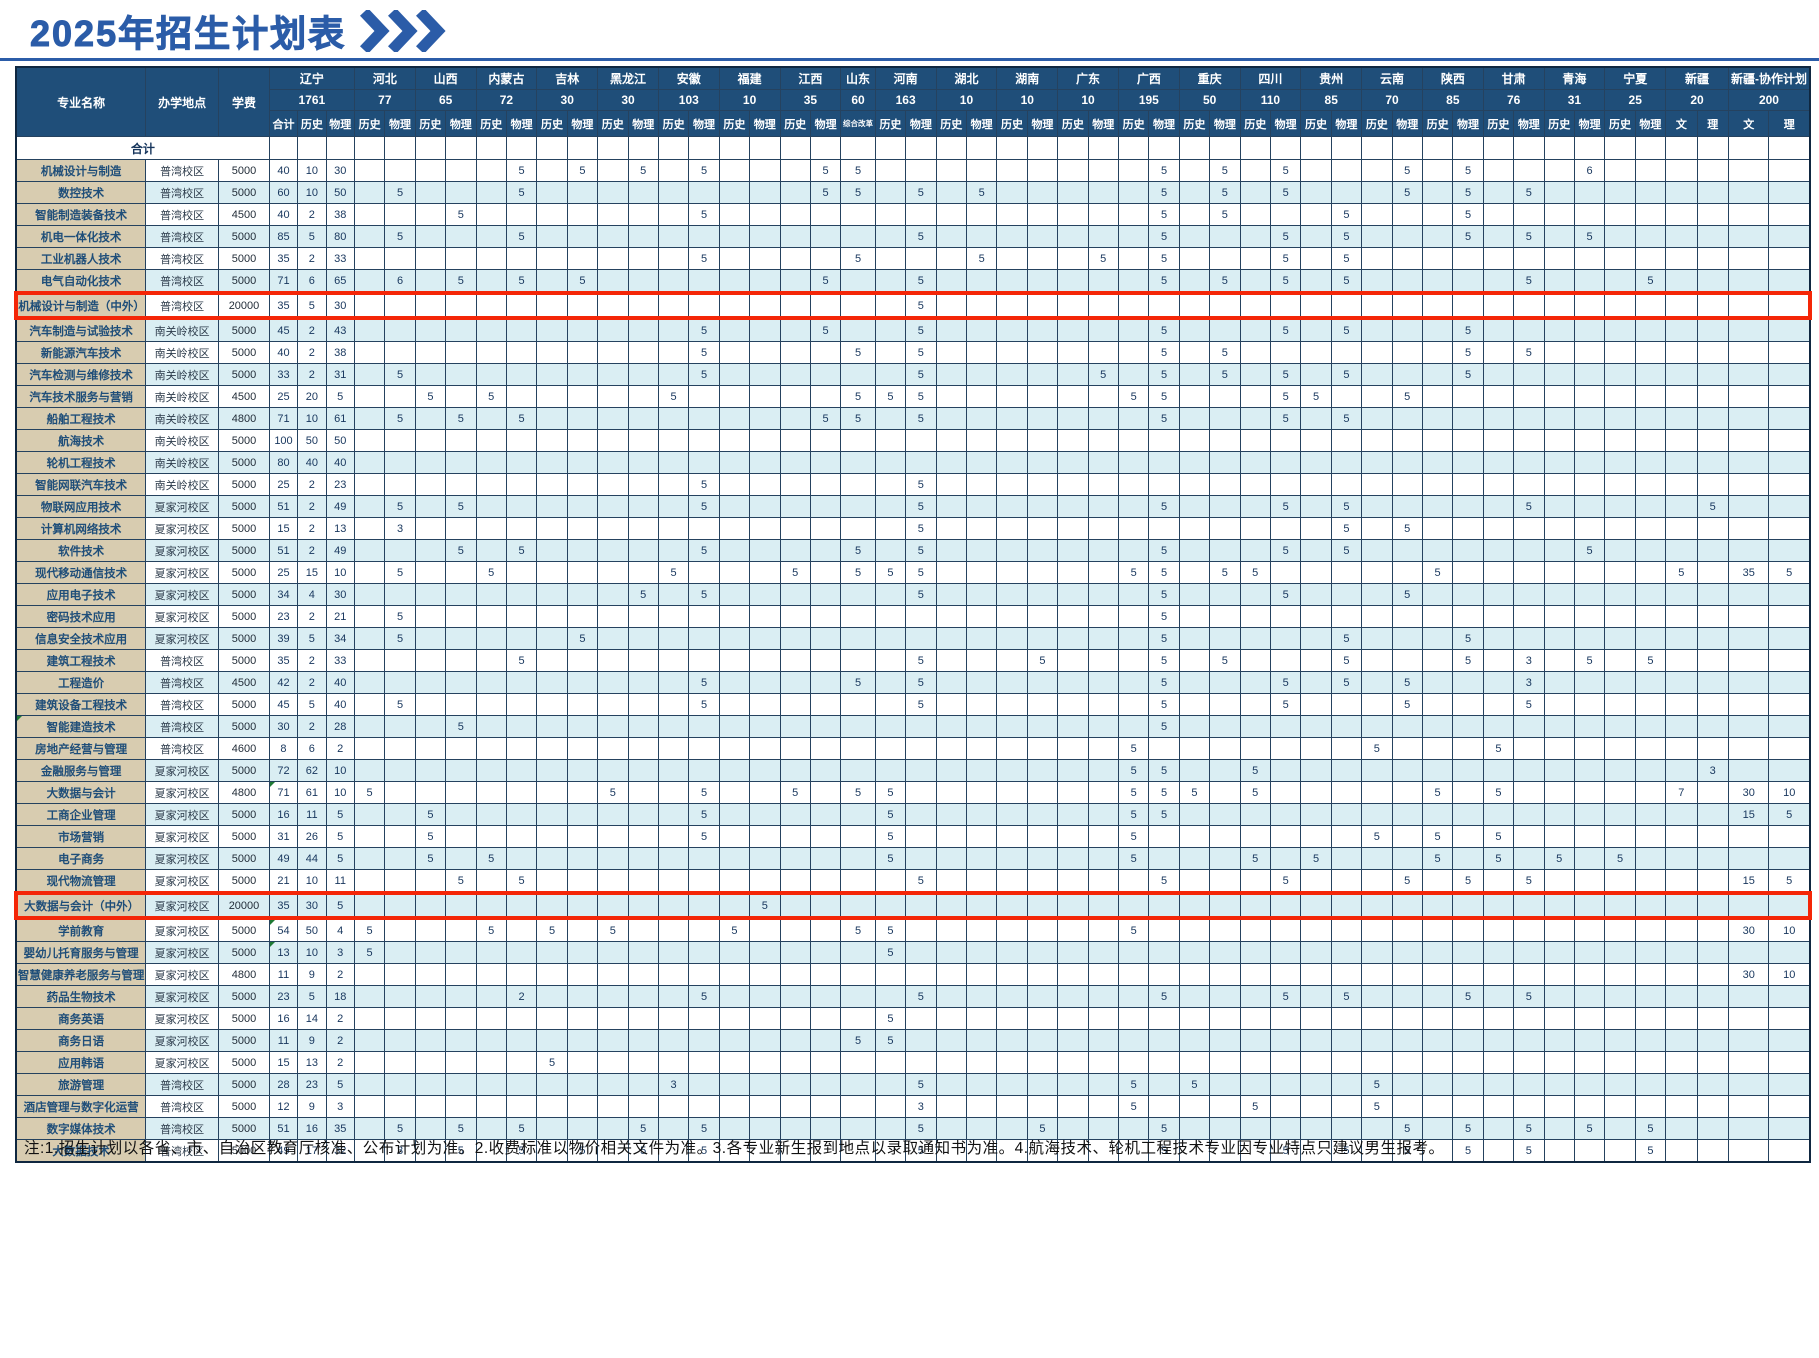 This screenshot has width=1819, height=1358. Describe the element at coordinates (182, 572) in the screenshot. I see `campus: 夏家河校区` at that location.